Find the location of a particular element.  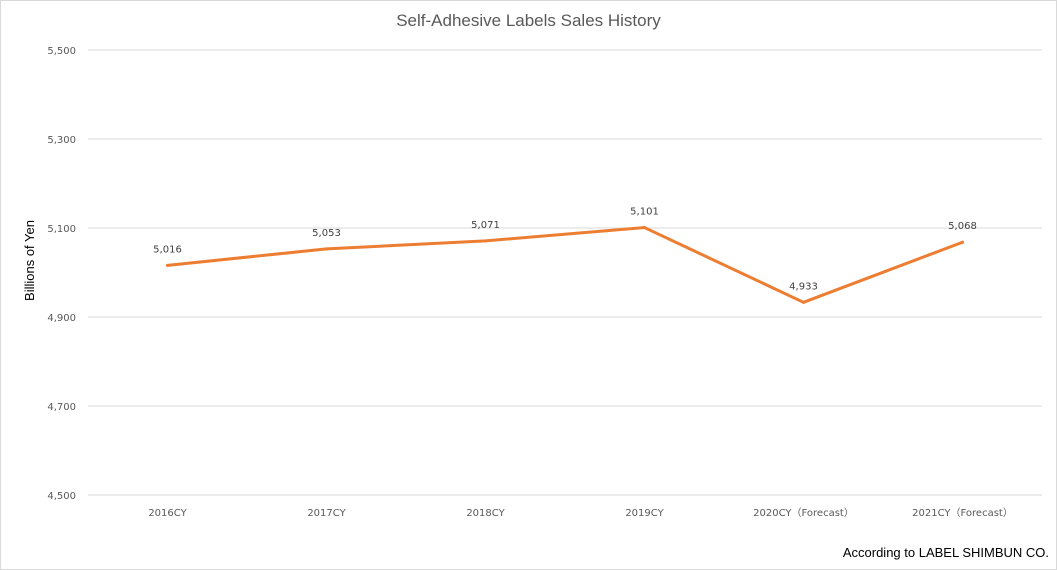

x-tick-label: 2016CY is located at coordinates (167, 513).